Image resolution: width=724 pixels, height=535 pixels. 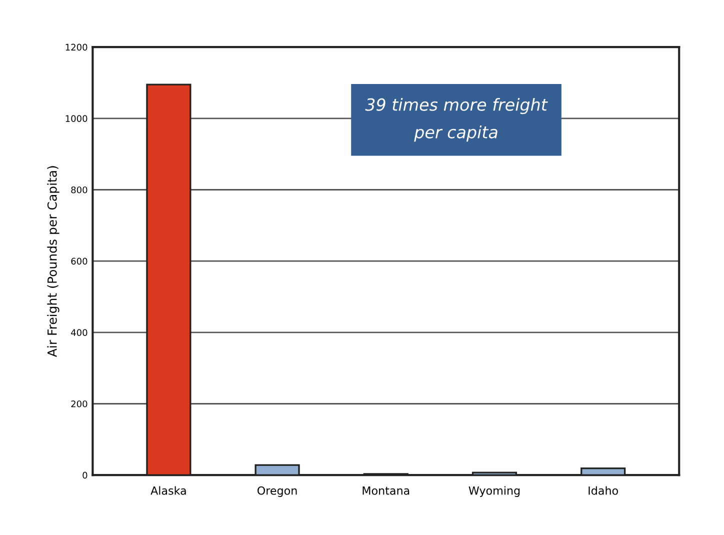 What do you see at coordinates (77, 118) in the screenshot?
I see `y-tick-label: 1000` at bounding box center [77, 118].